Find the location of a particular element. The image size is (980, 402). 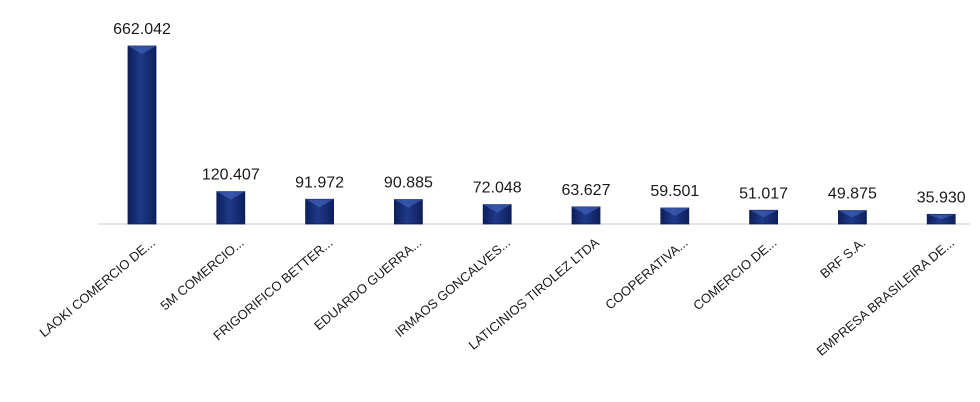

bar is located at coordinates (142, 135).